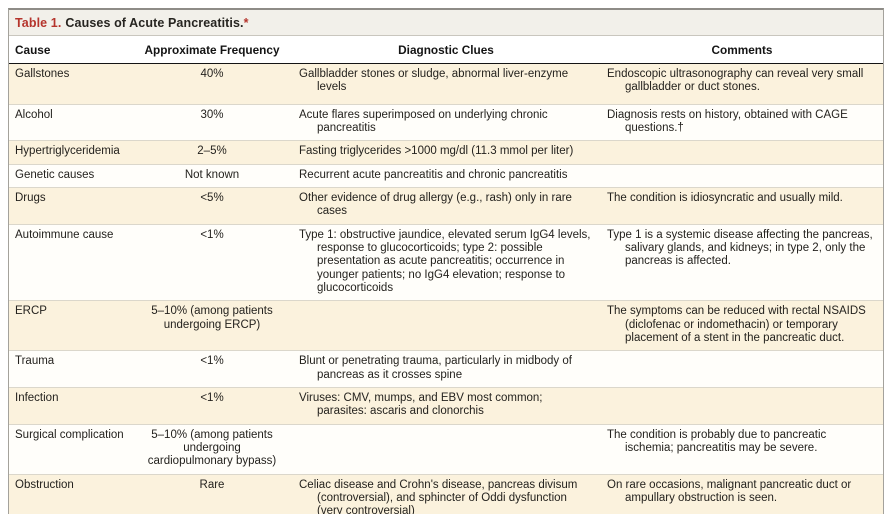  I want to click on cell-frequency: Rare, so click(212, 484).